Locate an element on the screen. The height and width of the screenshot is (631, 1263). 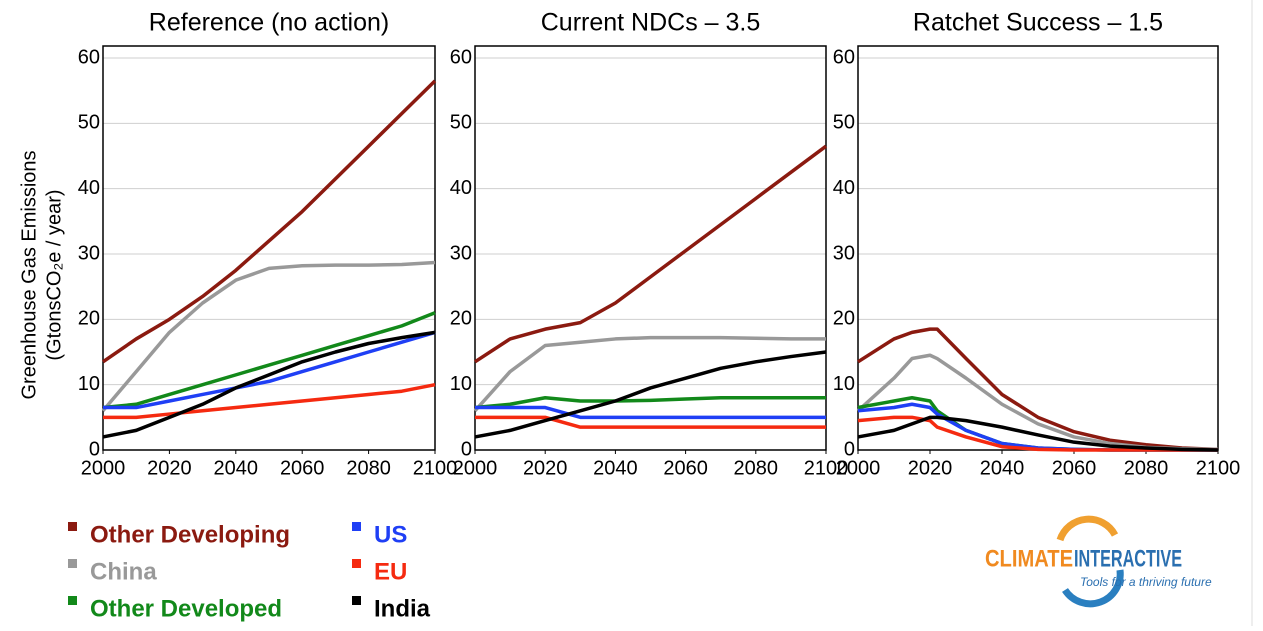
chart-title: Current NDCs – 3.5 is located at coordinates (651, 23).